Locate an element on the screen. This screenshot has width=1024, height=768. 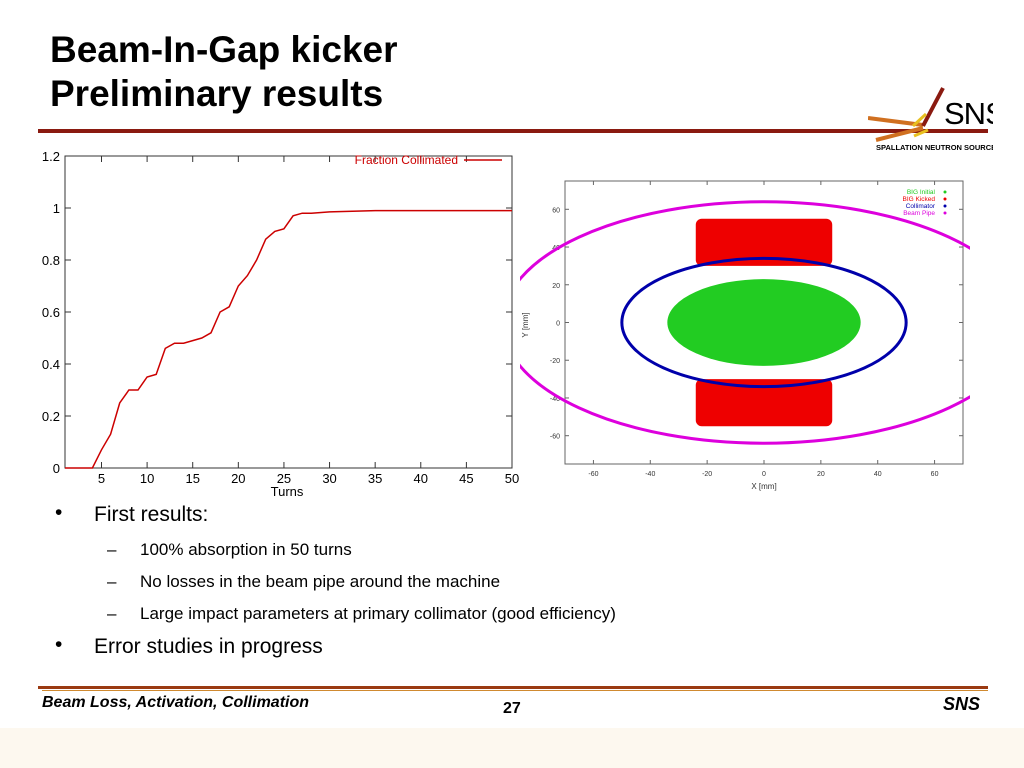
footer-rule-accent is located at coordinates (515, 690).